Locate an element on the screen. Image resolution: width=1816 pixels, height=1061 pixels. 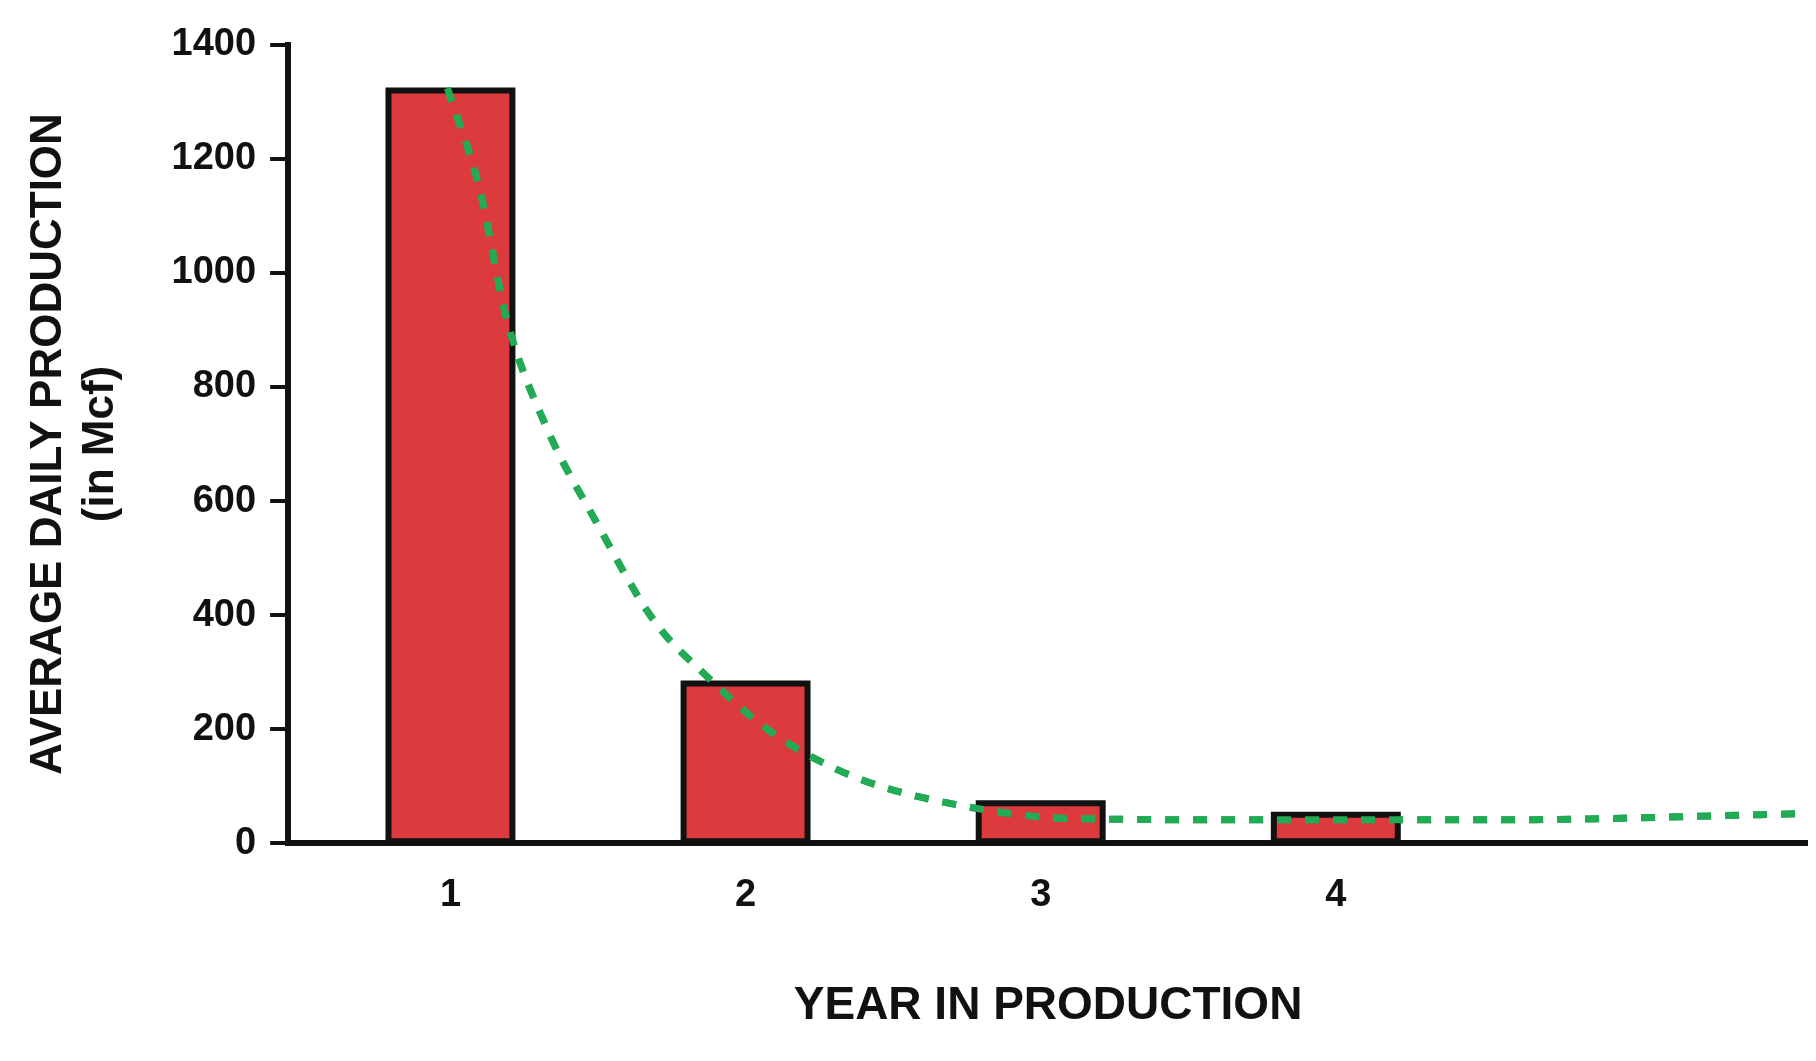
y-tick-label: 0 is located at coordinates (245, 840).